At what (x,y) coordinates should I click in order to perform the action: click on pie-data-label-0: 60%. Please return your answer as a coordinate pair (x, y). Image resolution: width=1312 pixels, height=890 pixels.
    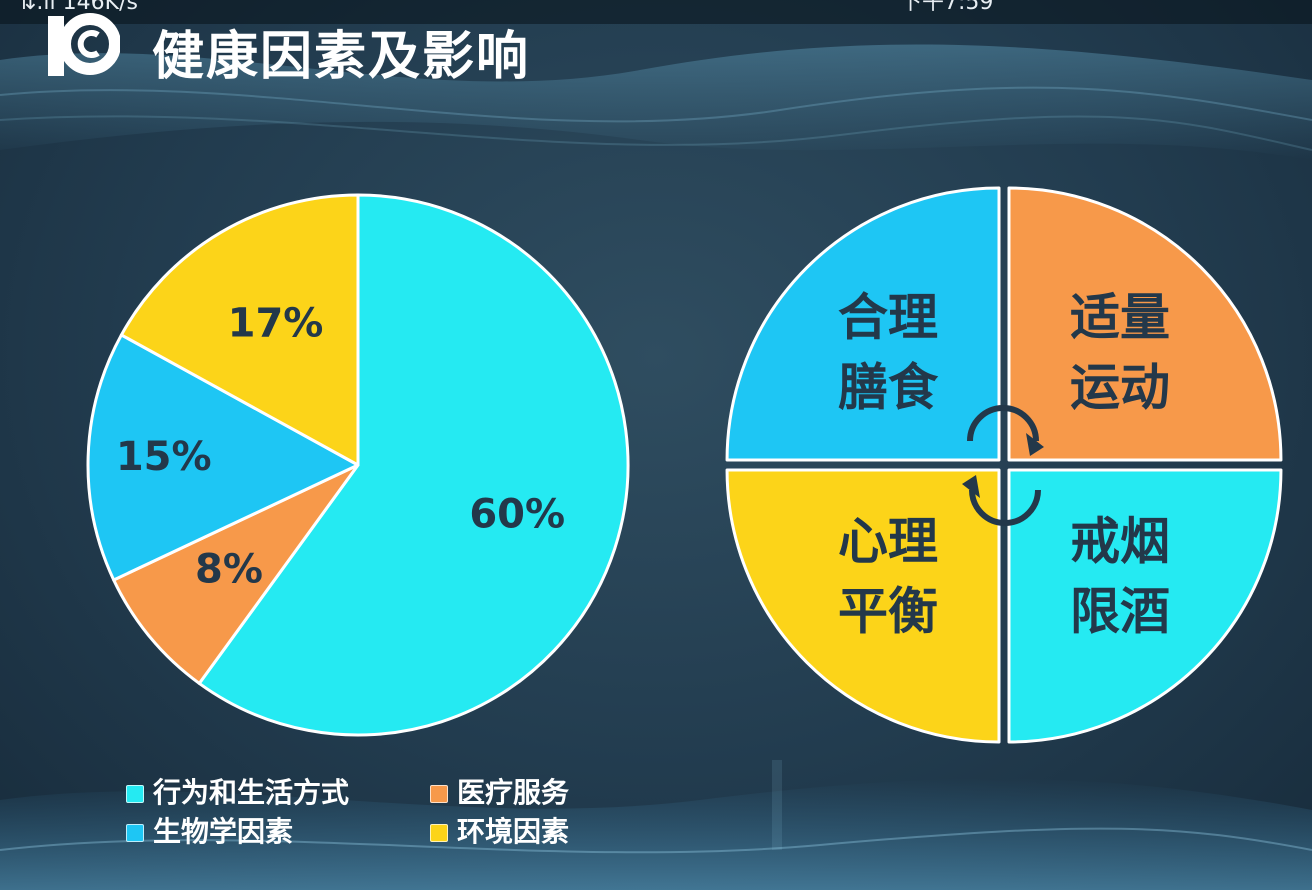
    Looking at the image, I should click on (517, 515).